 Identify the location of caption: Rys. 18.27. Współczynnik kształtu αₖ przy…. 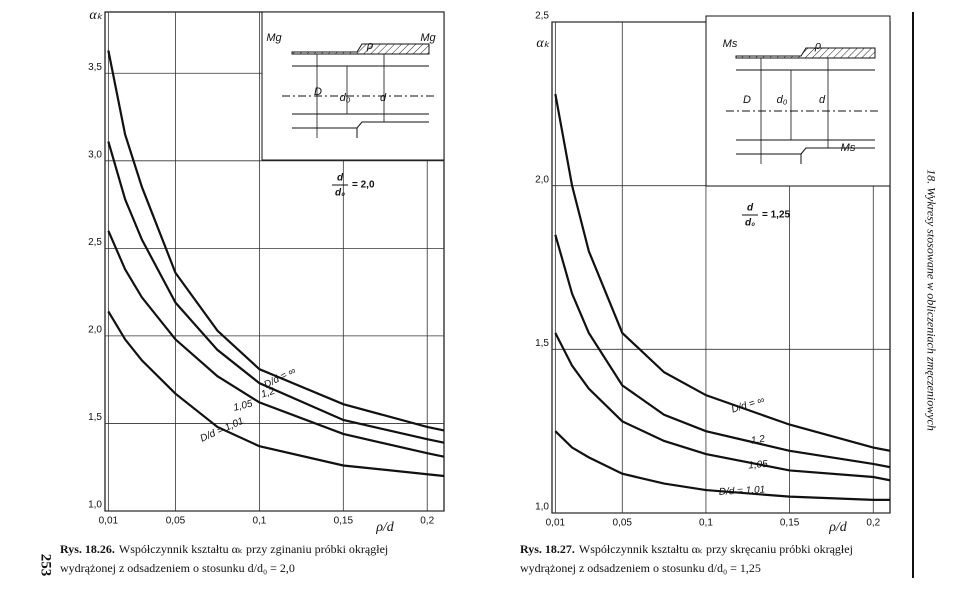
(686, 549).